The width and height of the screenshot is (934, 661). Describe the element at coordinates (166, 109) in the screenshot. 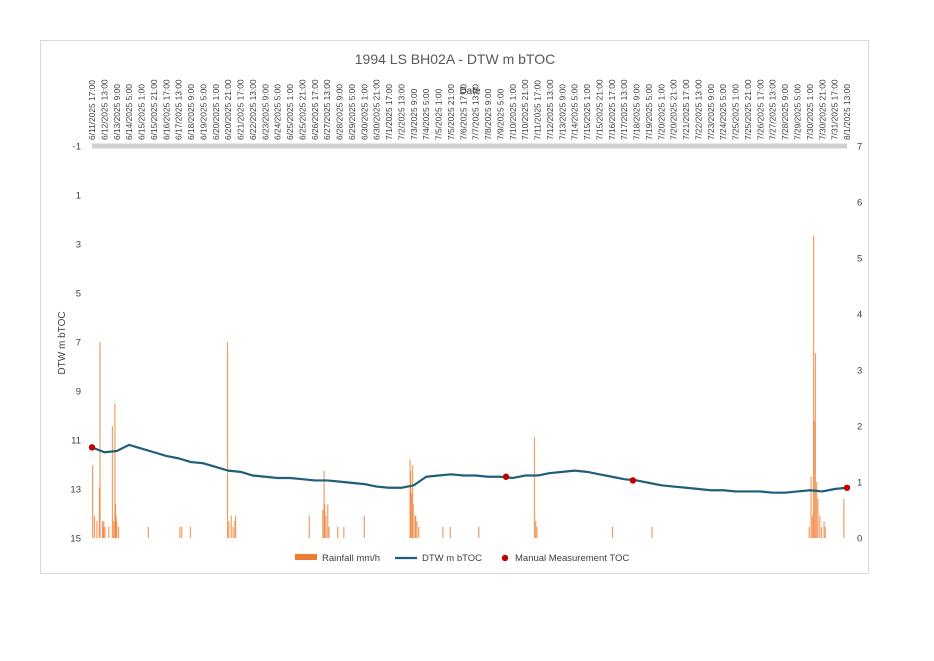

I see `x-tick-label: 6/16/2025 17:00` at that location.